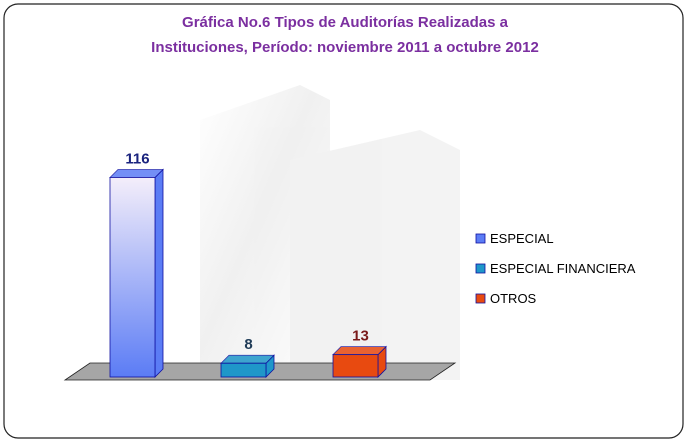 This screenshot has height=448, width=688. Describe the element at coordinates (522, 238) in the screenshot. I see `legend-label: ESPECIAL` at that location.